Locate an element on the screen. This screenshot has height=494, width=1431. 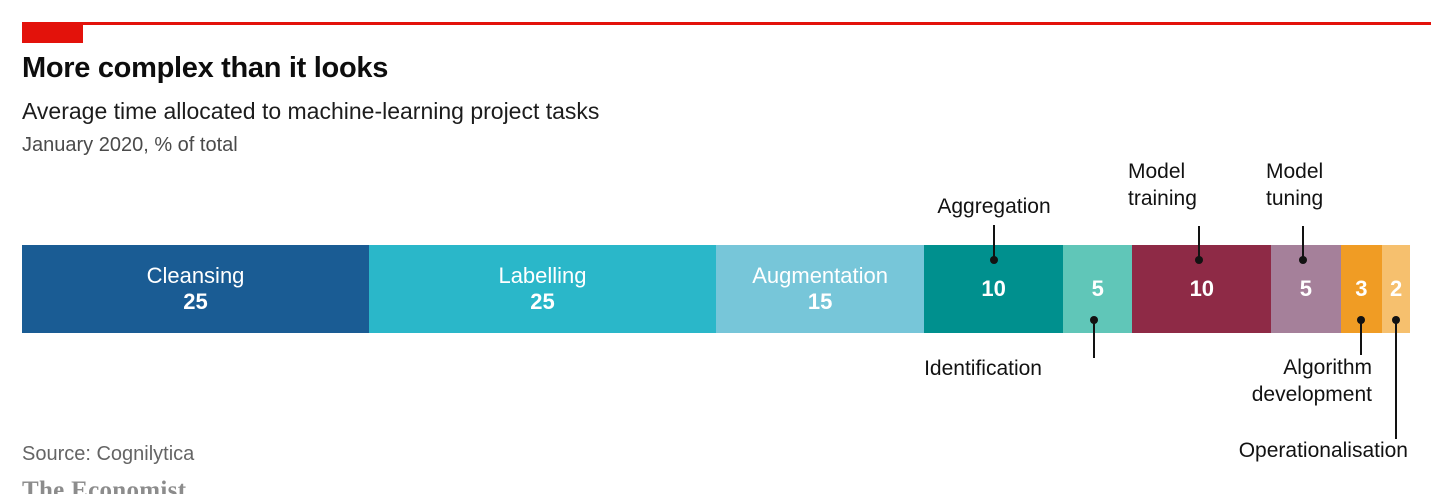
leader-dot-operationalisation is located at coordinates (1396, 320).